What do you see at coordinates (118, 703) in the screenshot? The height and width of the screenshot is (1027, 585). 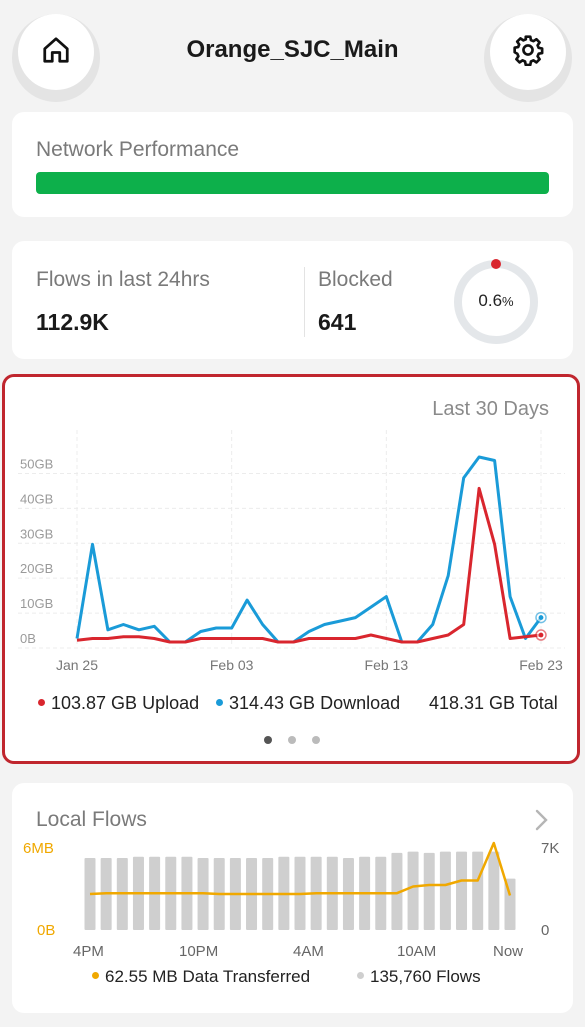 I see `upload-legend: 103.87 GB Upload` at bounding box center [118, 703].